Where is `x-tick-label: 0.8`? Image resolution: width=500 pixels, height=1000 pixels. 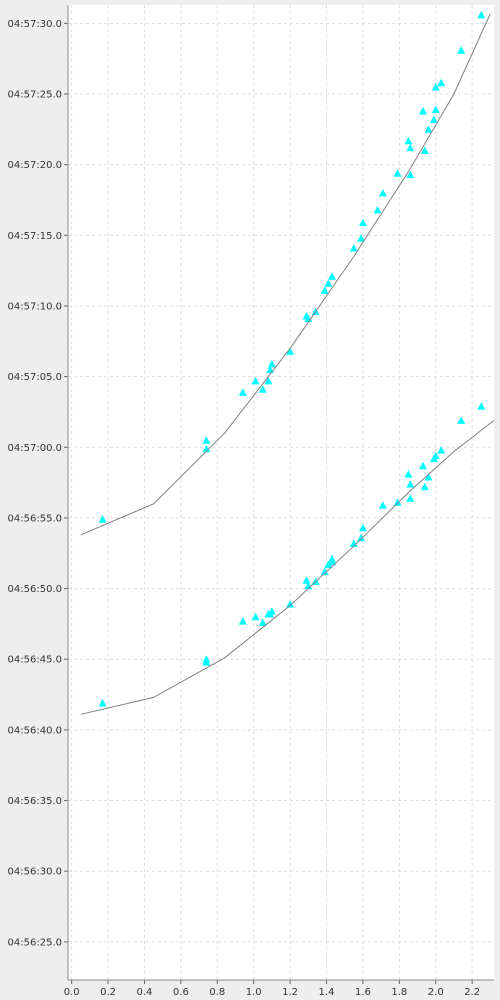
x-tick-label: 0.8 is located at coordinates (217, 992).